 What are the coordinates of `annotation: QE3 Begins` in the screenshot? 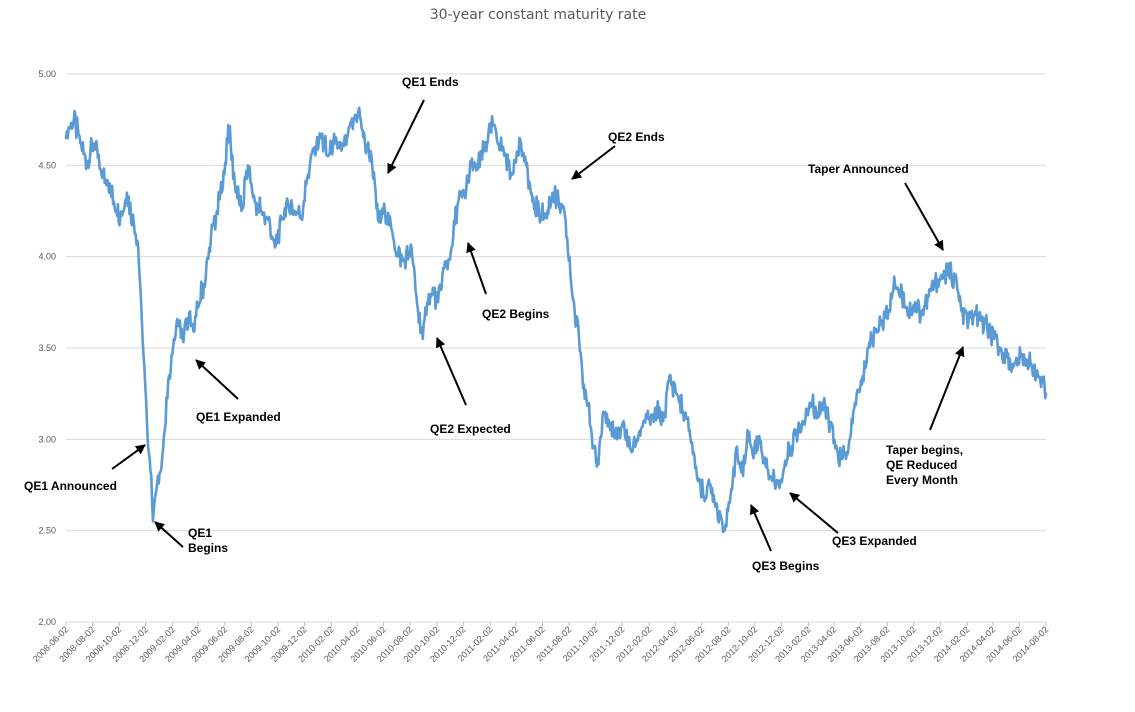 It's located at (785, 538).